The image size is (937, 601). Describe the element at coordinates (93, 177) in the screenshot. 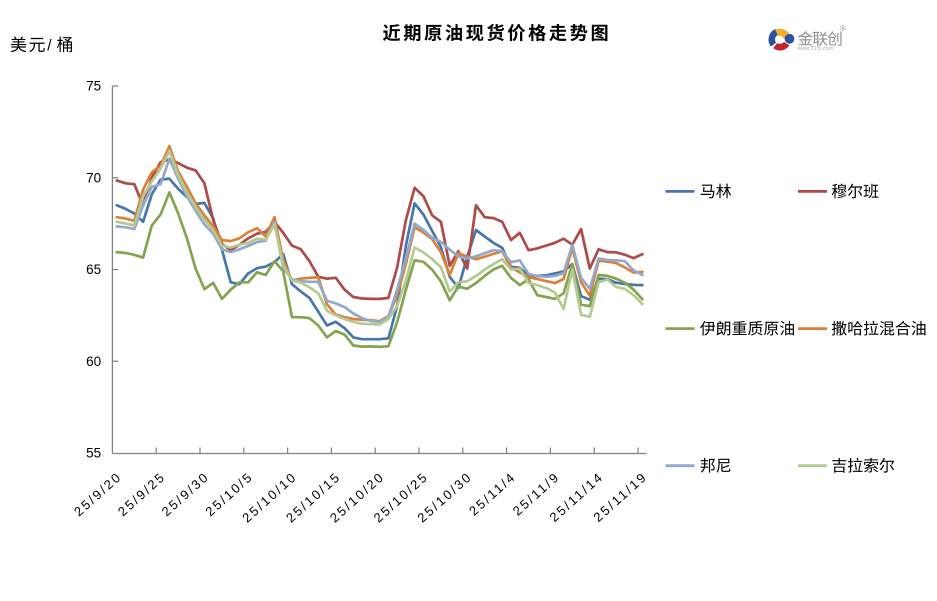

I see `svg-text: 70` at that location.